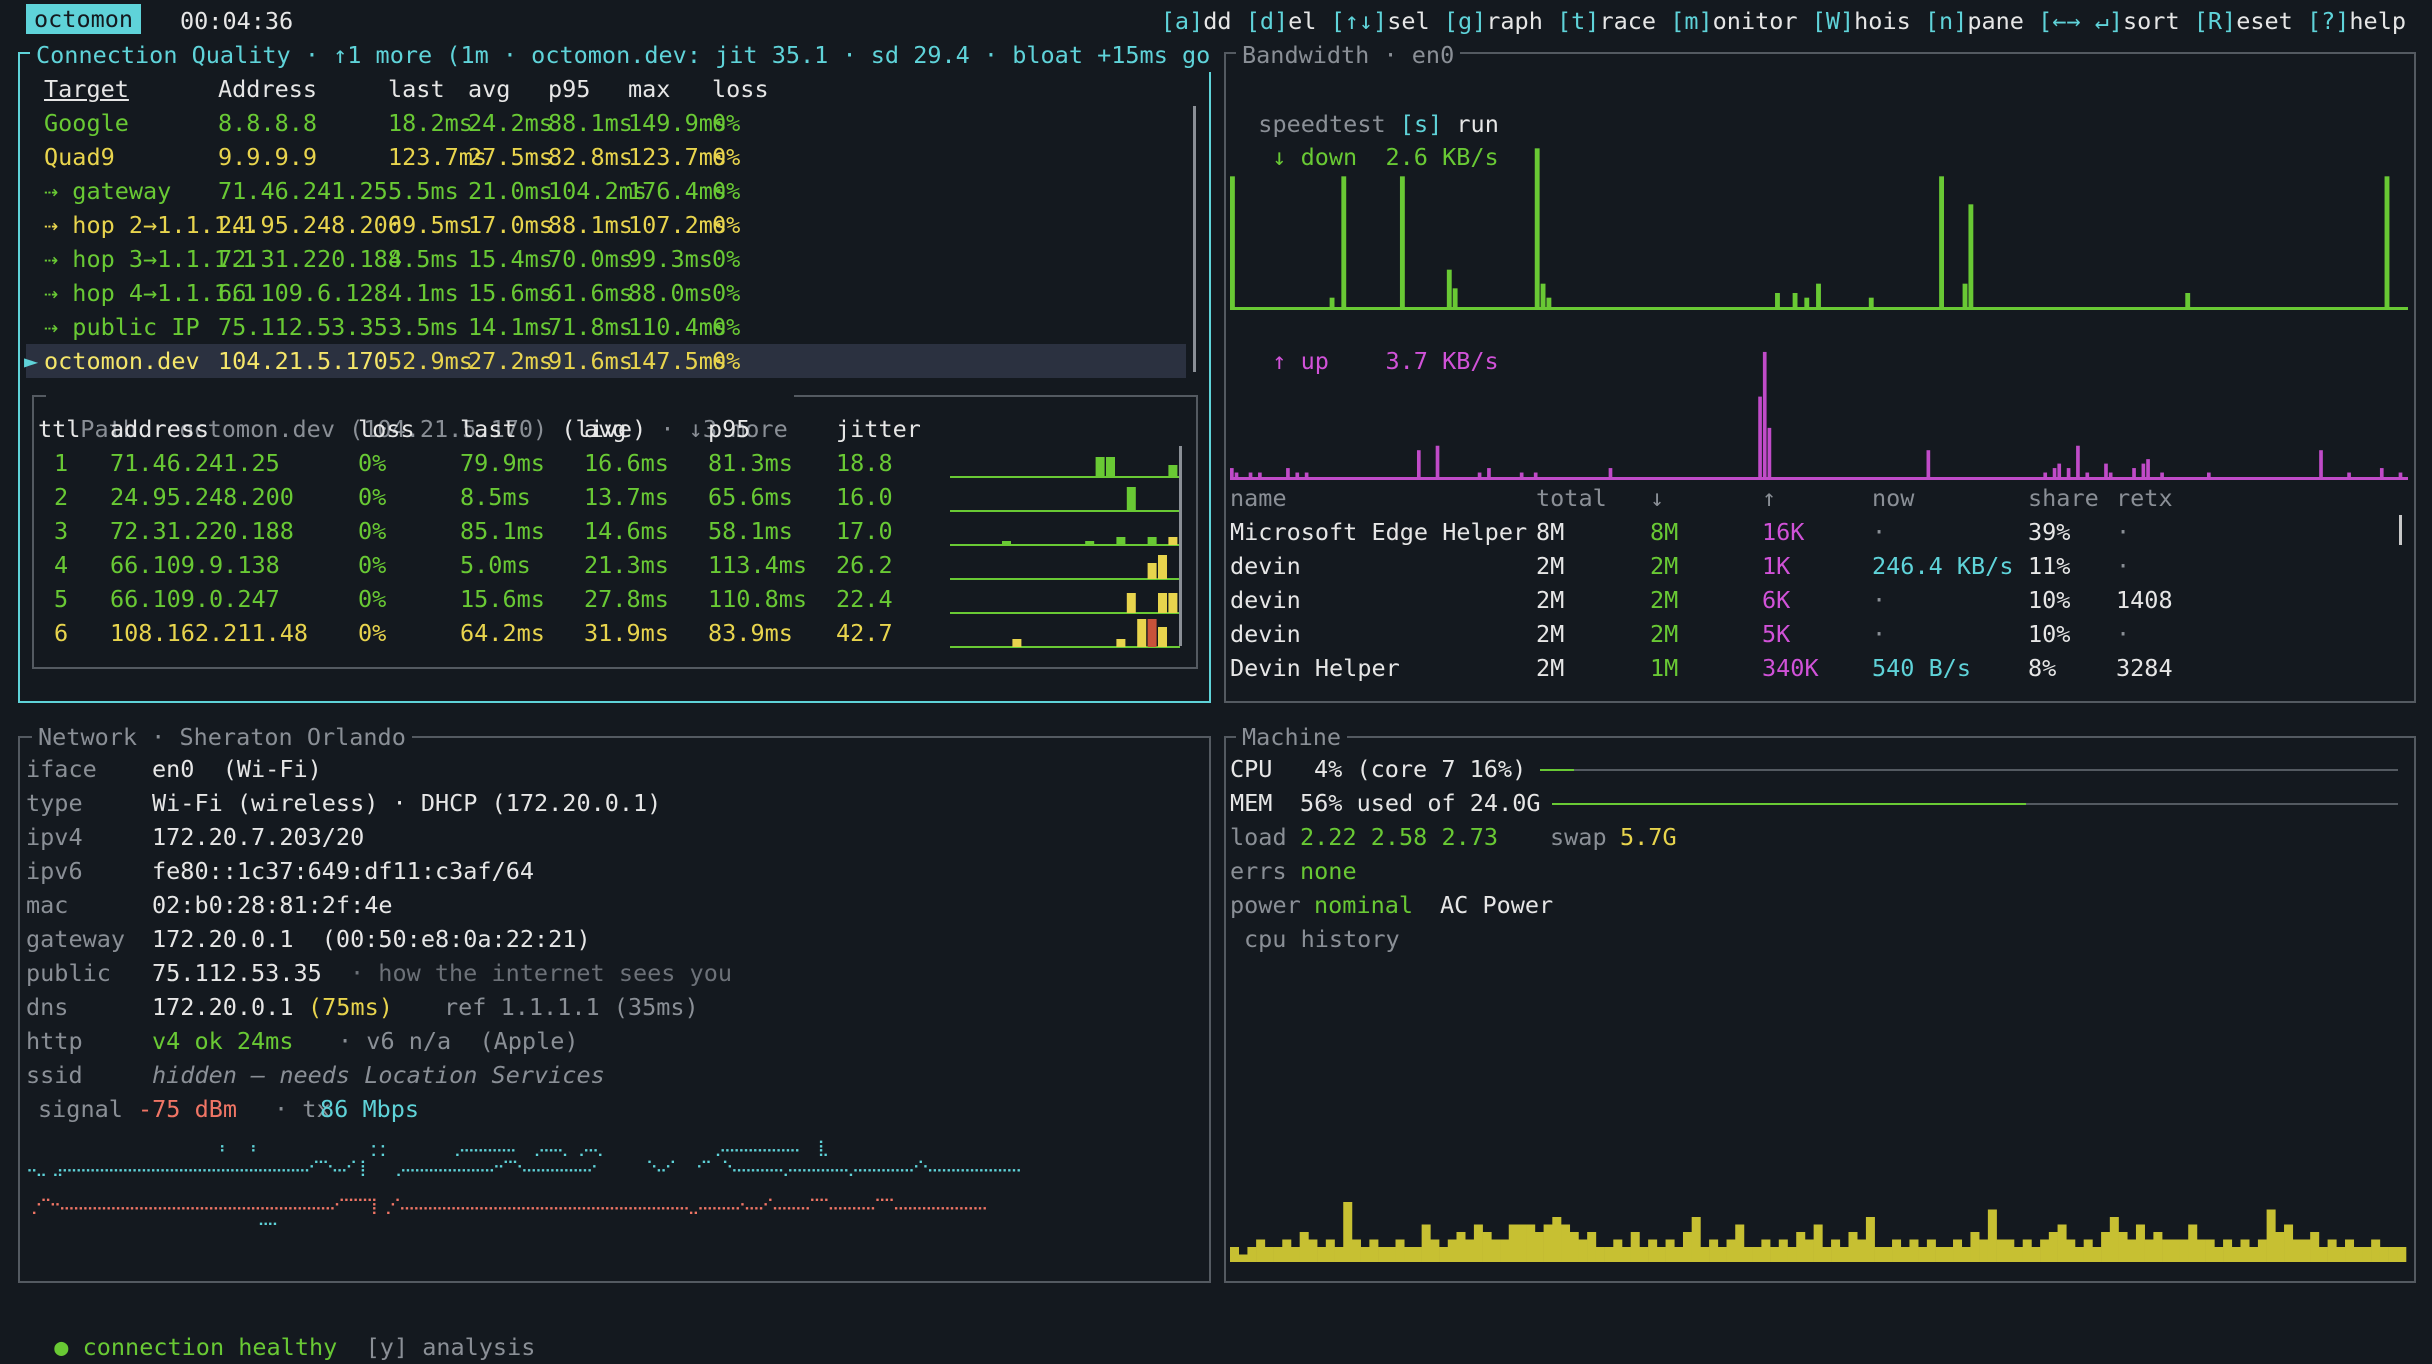 This screenshot has height=1364, width=2432. What do you see at coordinates (407, 803) in the screenshot?
I see `type-value: Wi-Fi (wireless) · DHCP (172.20.0.1)` at bounding box center [407, 803].